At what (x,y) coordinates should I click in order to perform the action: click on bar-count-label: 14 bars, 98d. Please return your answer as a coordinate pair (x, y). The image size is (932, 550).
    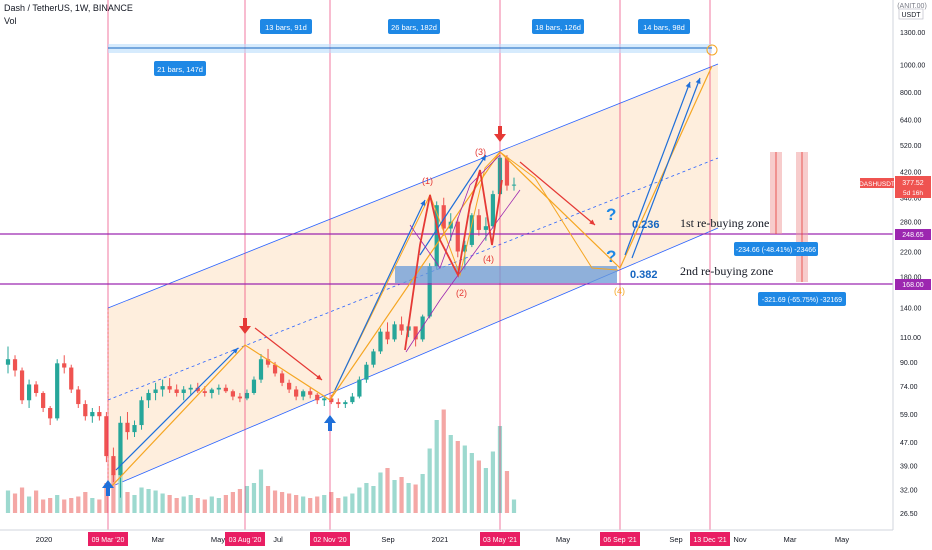
    Looking at the image, I should click on (664, 27).